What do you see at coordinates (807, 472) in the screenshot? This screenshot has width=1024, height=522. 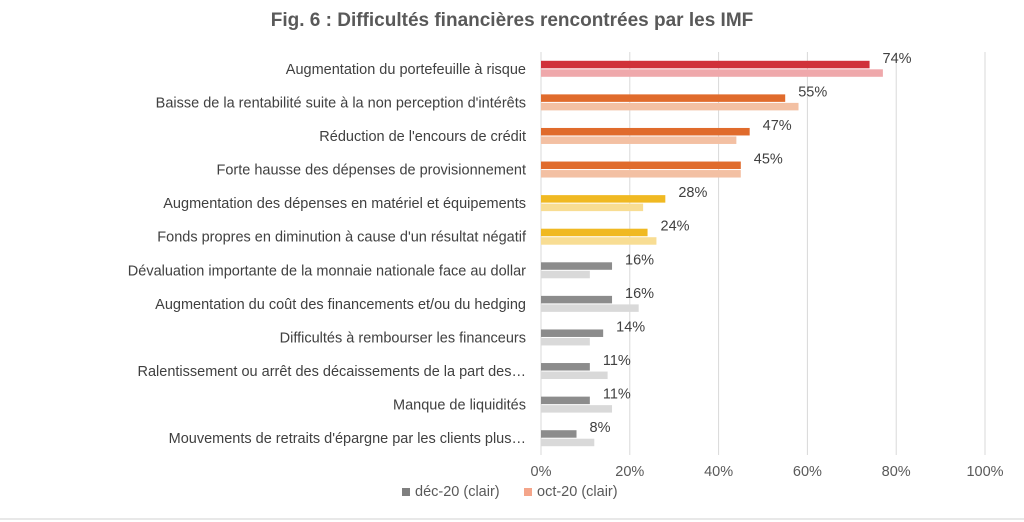 I see `x-tick-label: 60%` at bounding box center [807, 472].